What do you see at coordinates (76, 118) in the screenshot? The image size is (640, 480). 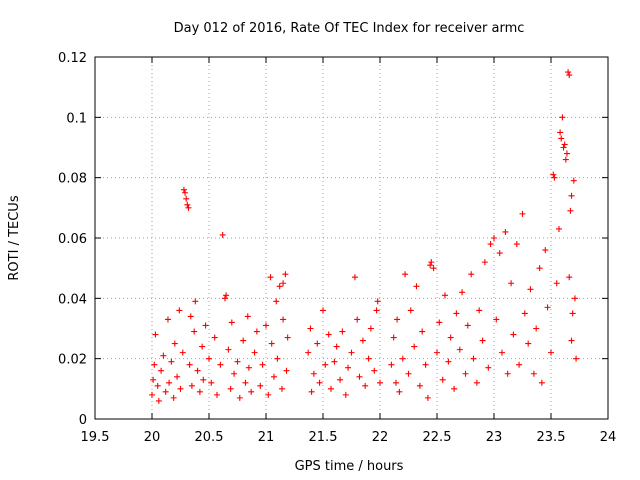 I see `y-tick-label: 0.1` at bounding box center [76, 118].